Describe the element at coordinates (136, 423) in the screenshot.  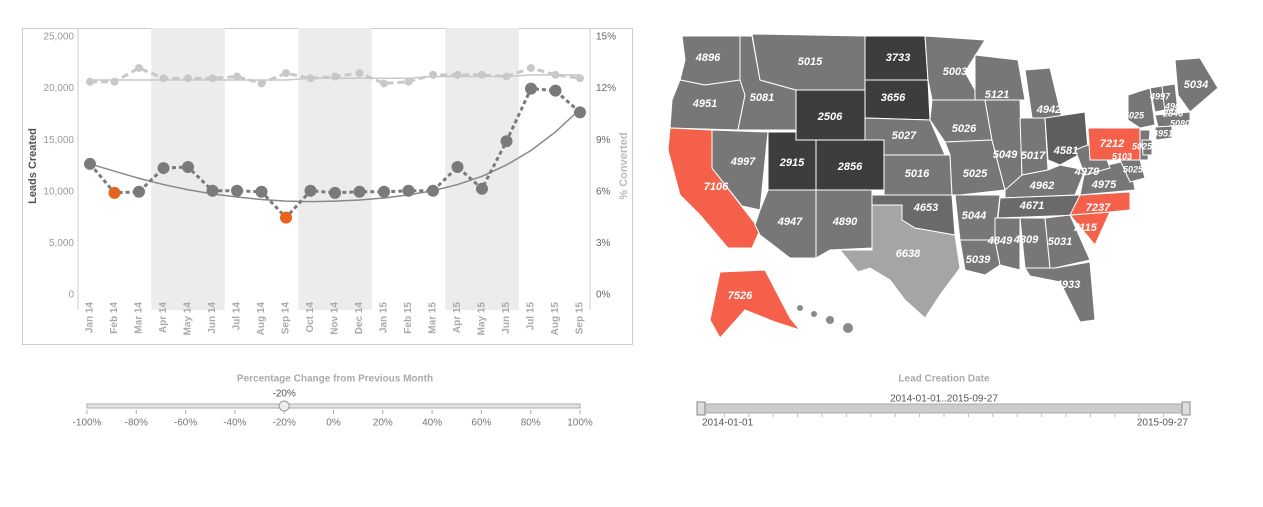
I see `slider-tick-label: -80%` at that location.